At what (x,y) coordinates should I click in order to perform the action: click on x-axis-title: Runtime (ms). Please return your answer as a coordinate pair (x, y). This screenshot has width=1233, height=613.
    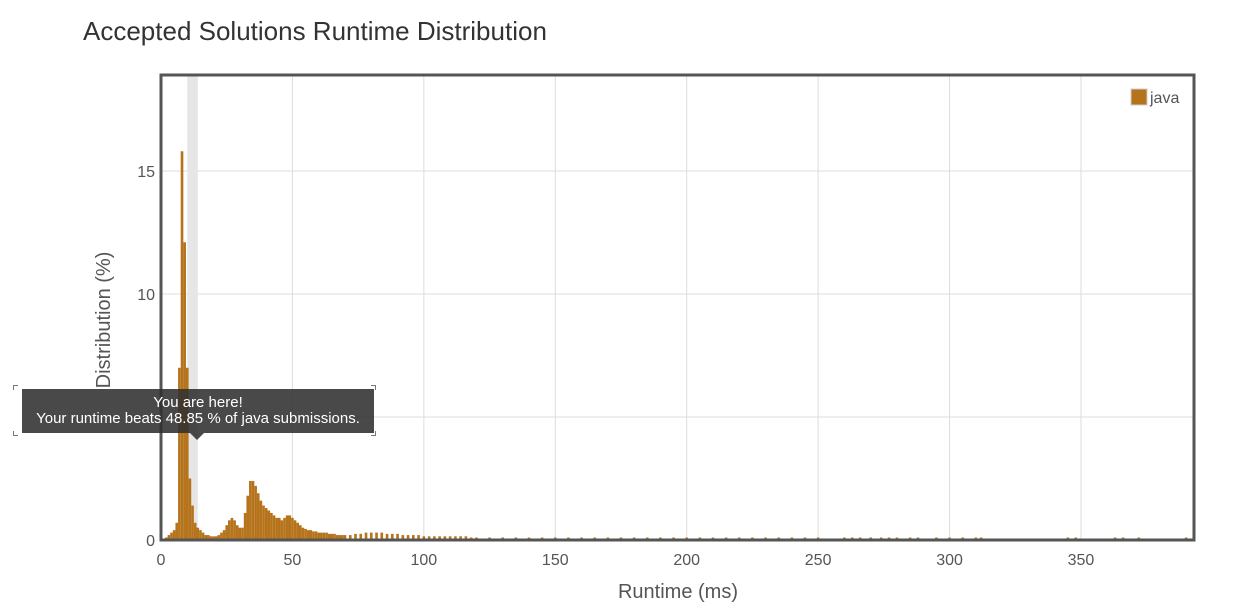
    Looking at the image, I should click on (678, 592).